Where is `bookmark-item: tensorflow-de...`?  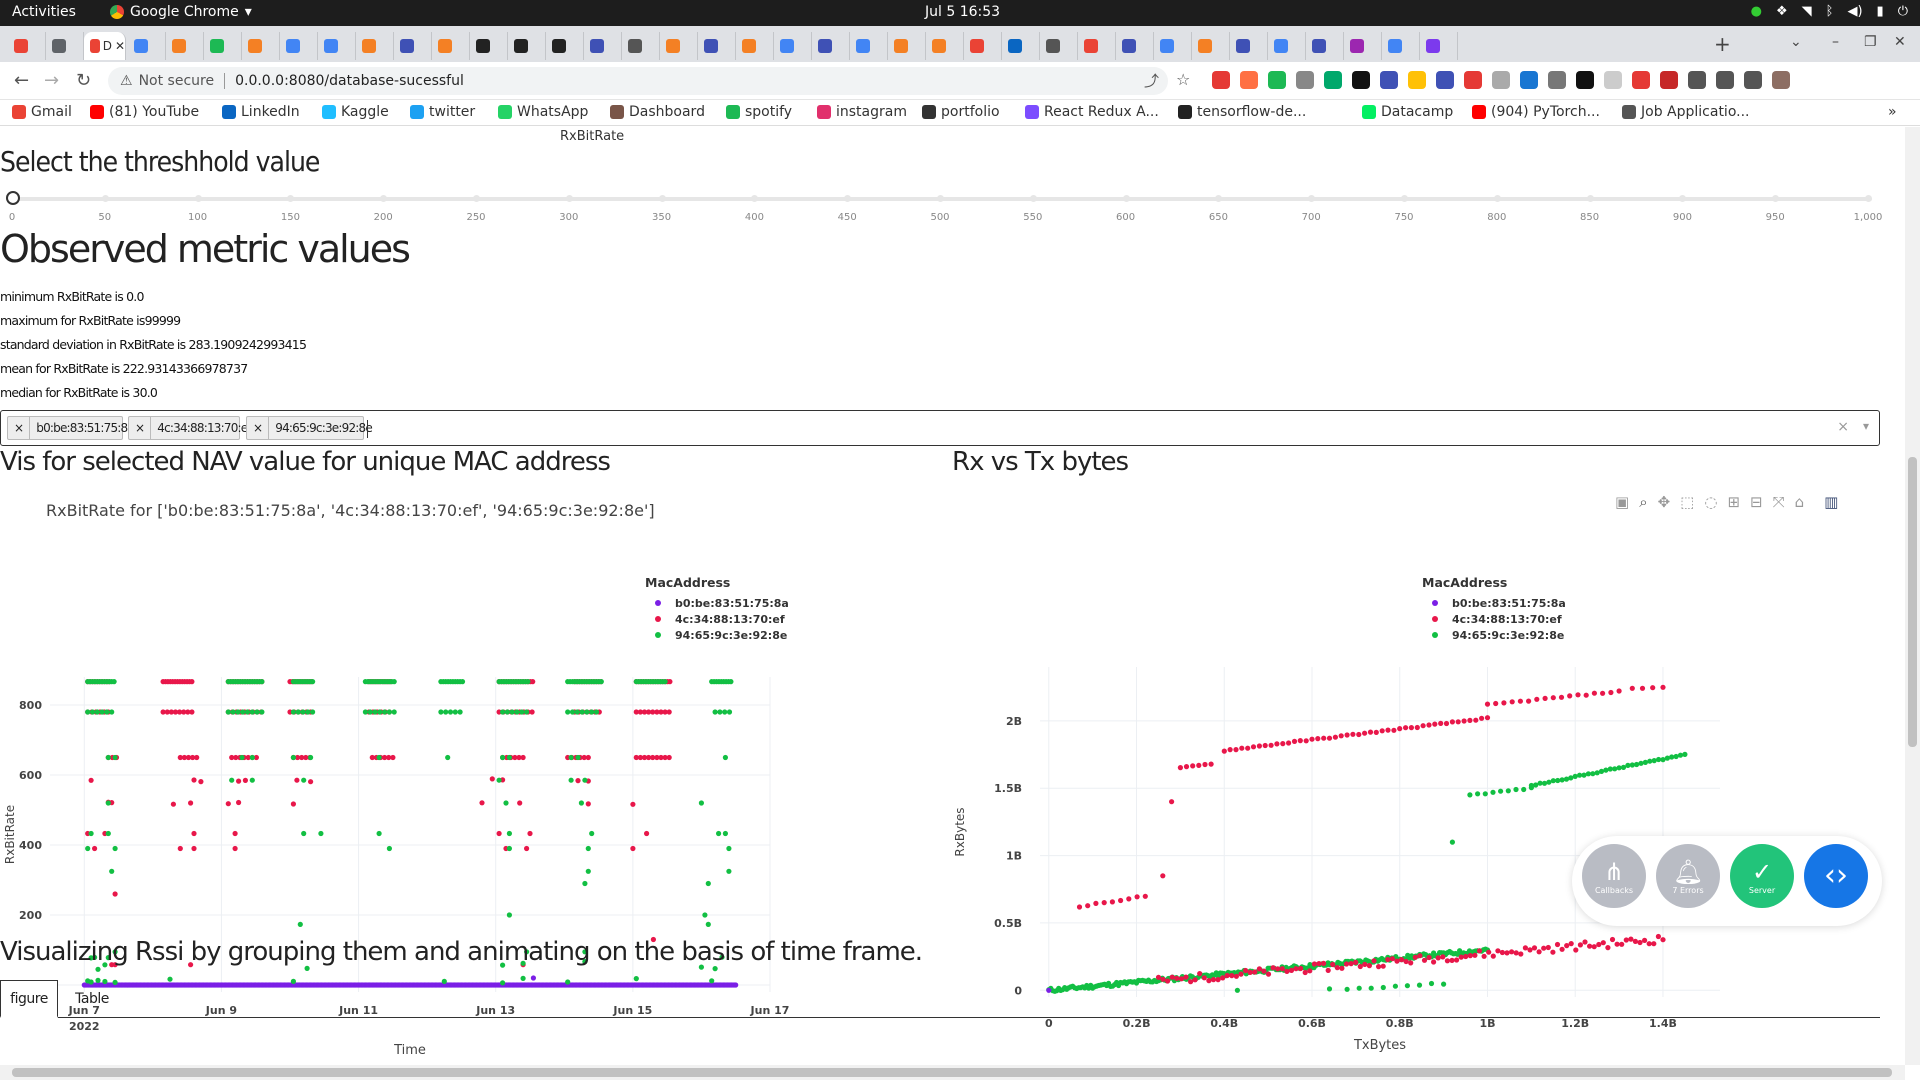 bookmark-item: tensorflow-de... is located at coordinates (1242, 112).